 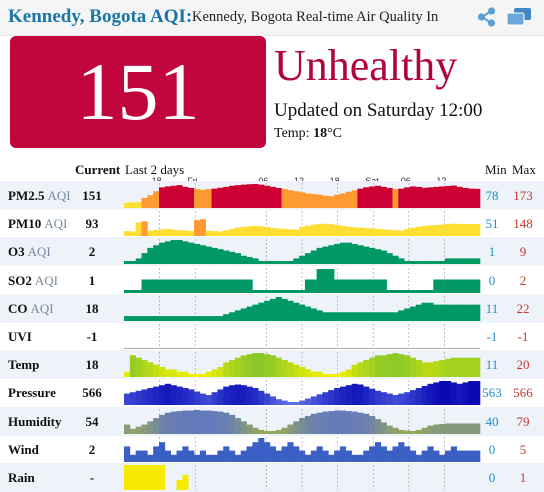 I want to click on pollutant-row: PM10 AQI 93 51 148, so click(x=272, y=223).